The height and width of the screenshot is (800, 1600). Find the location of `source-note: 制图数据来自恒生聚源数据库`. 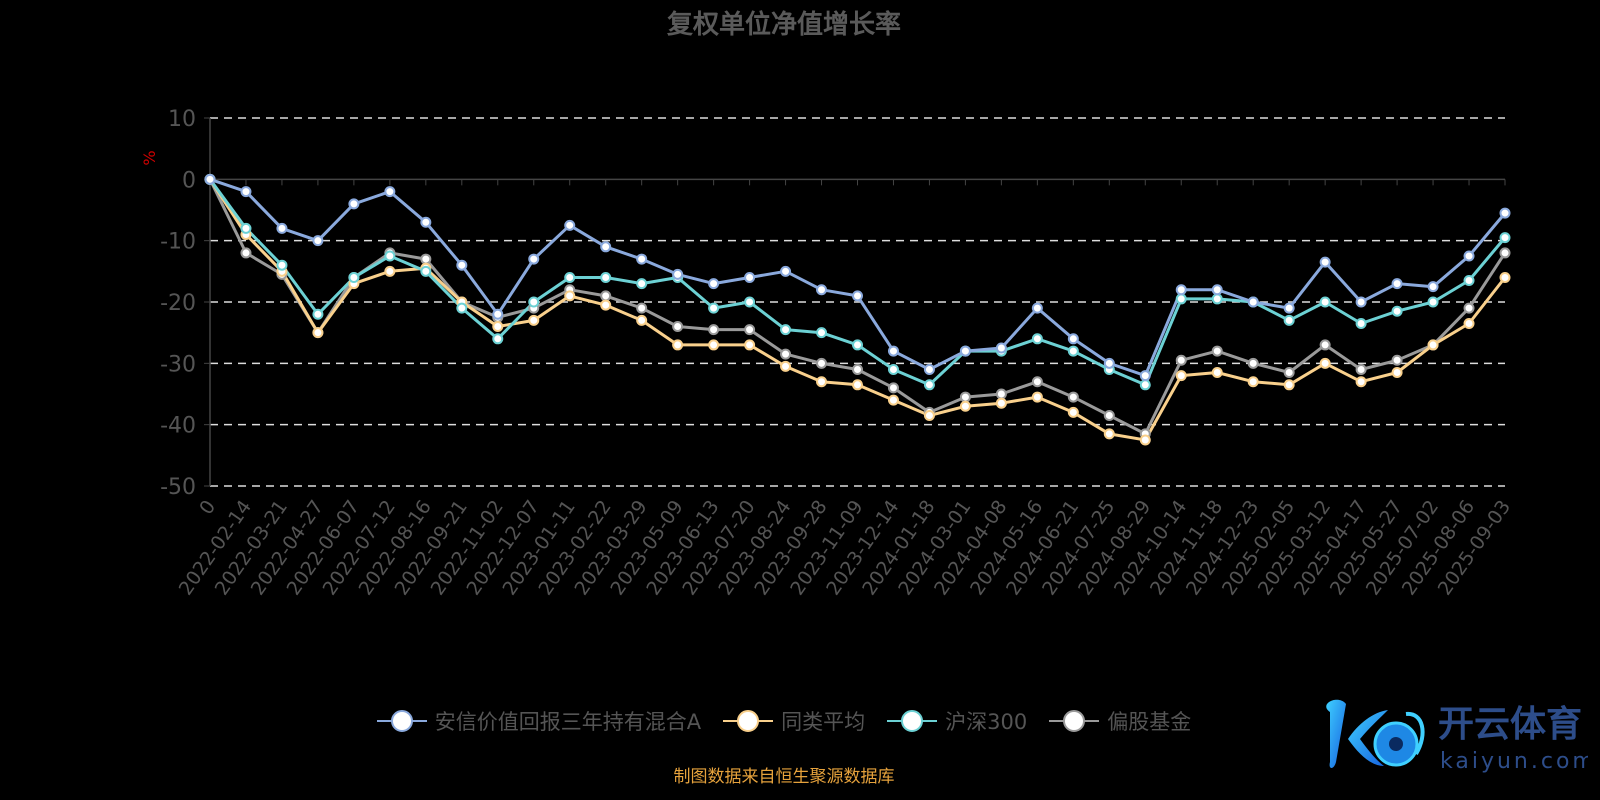

source-note: 制图数据来自恒生聚源数据库 is located at coordinates (784, 777).